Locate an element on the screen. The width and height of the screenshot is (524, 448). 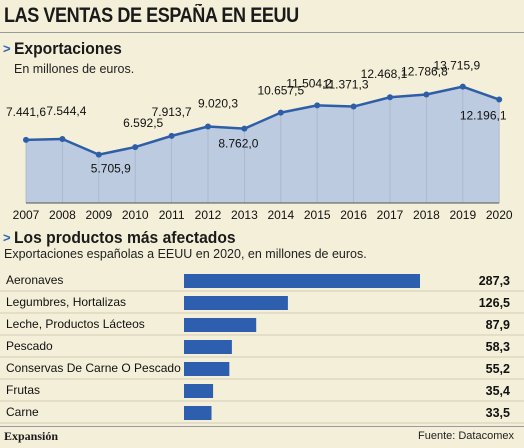
value-label-2010: 6.592,5 is located at coordinates (143, 123).